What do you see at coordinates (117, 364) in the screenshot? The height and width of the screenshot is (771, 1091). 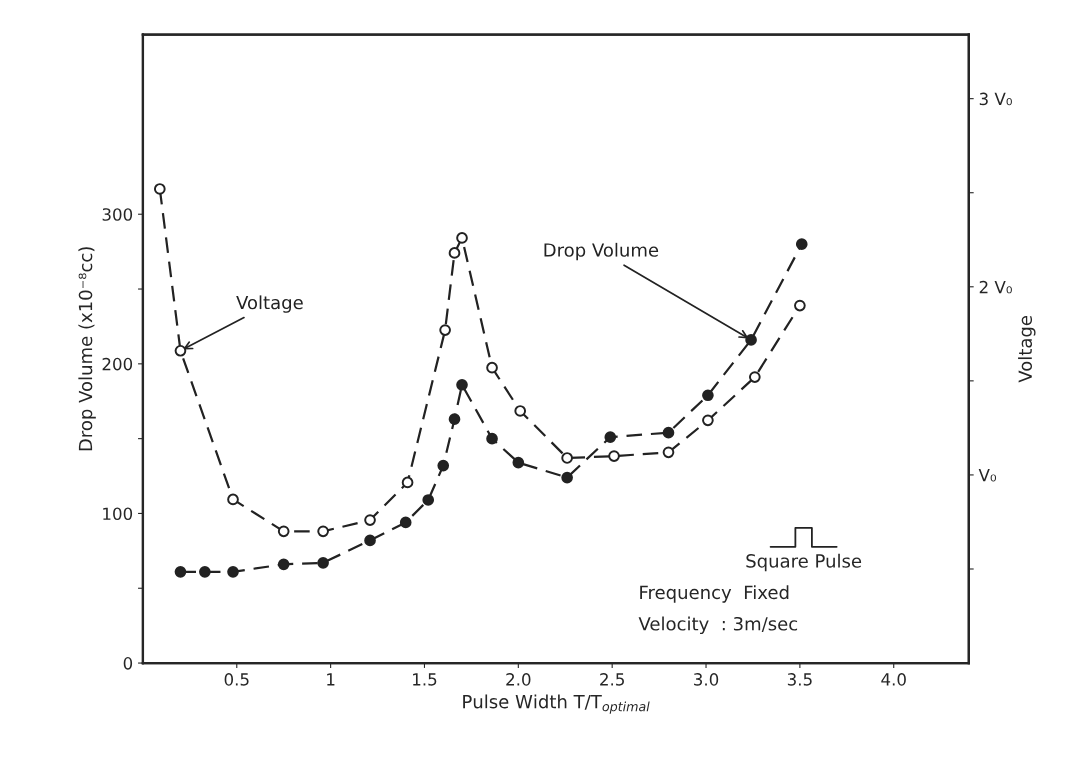 I see `y-tick-label: 200` at bounding box center [117, 364].